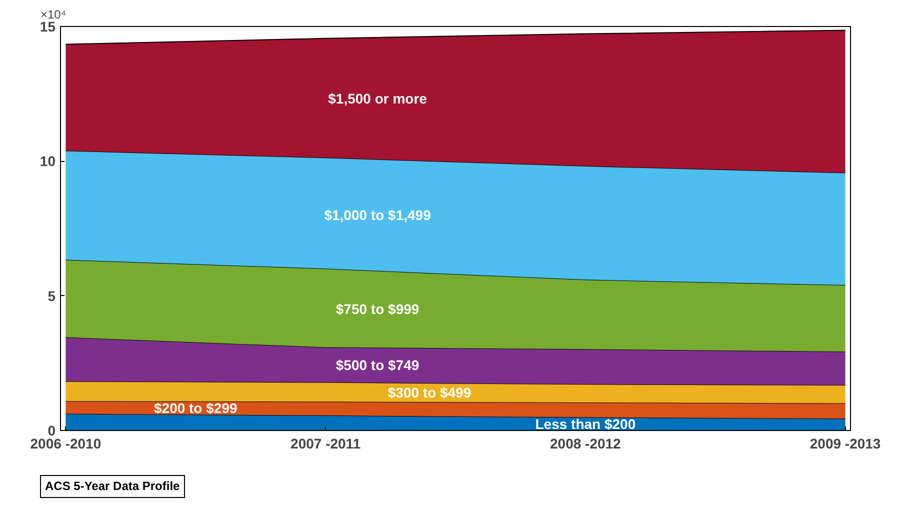 Image resolution: width=912 pixels, height=527 pixels. Describe the element at coordinates (48, 26) in the screenshot. I see `y-tick-label: 15` at that location.